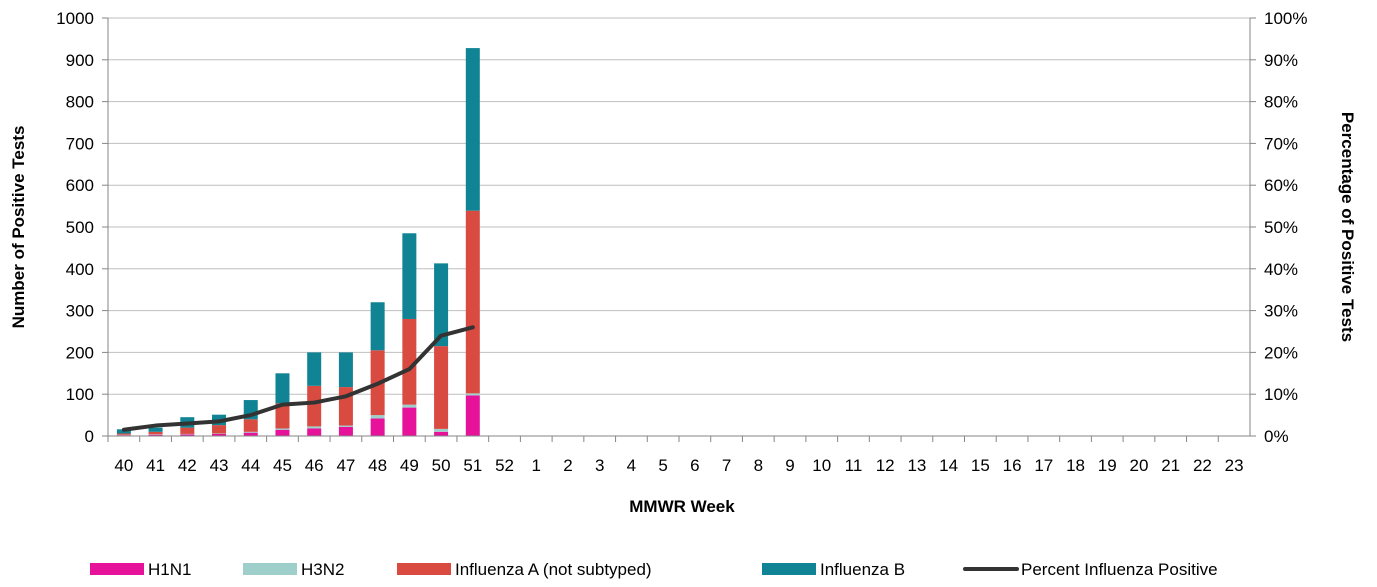  What do you see at coordinates (536, 465) in the screenshot?
I see `x-tick-label: 1` at bounding box center [536, 465].